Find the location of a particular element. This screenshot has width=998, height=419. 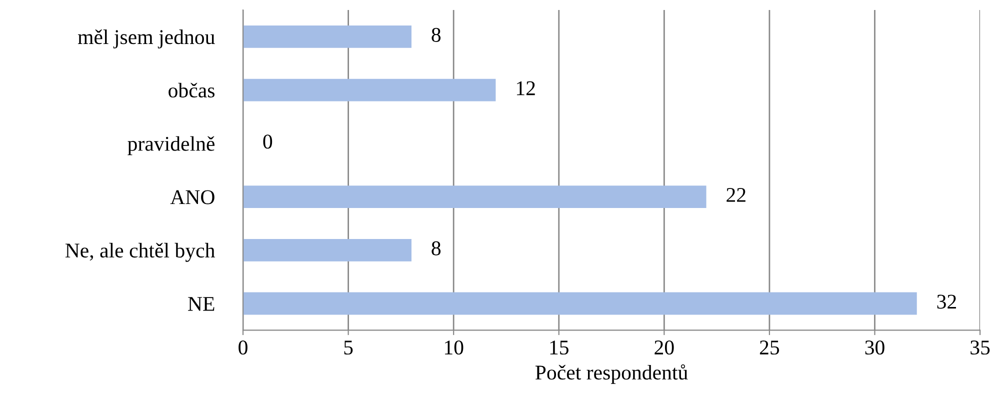

y-tick-label: měl jsem jednou is located at coordinates (146, 38).